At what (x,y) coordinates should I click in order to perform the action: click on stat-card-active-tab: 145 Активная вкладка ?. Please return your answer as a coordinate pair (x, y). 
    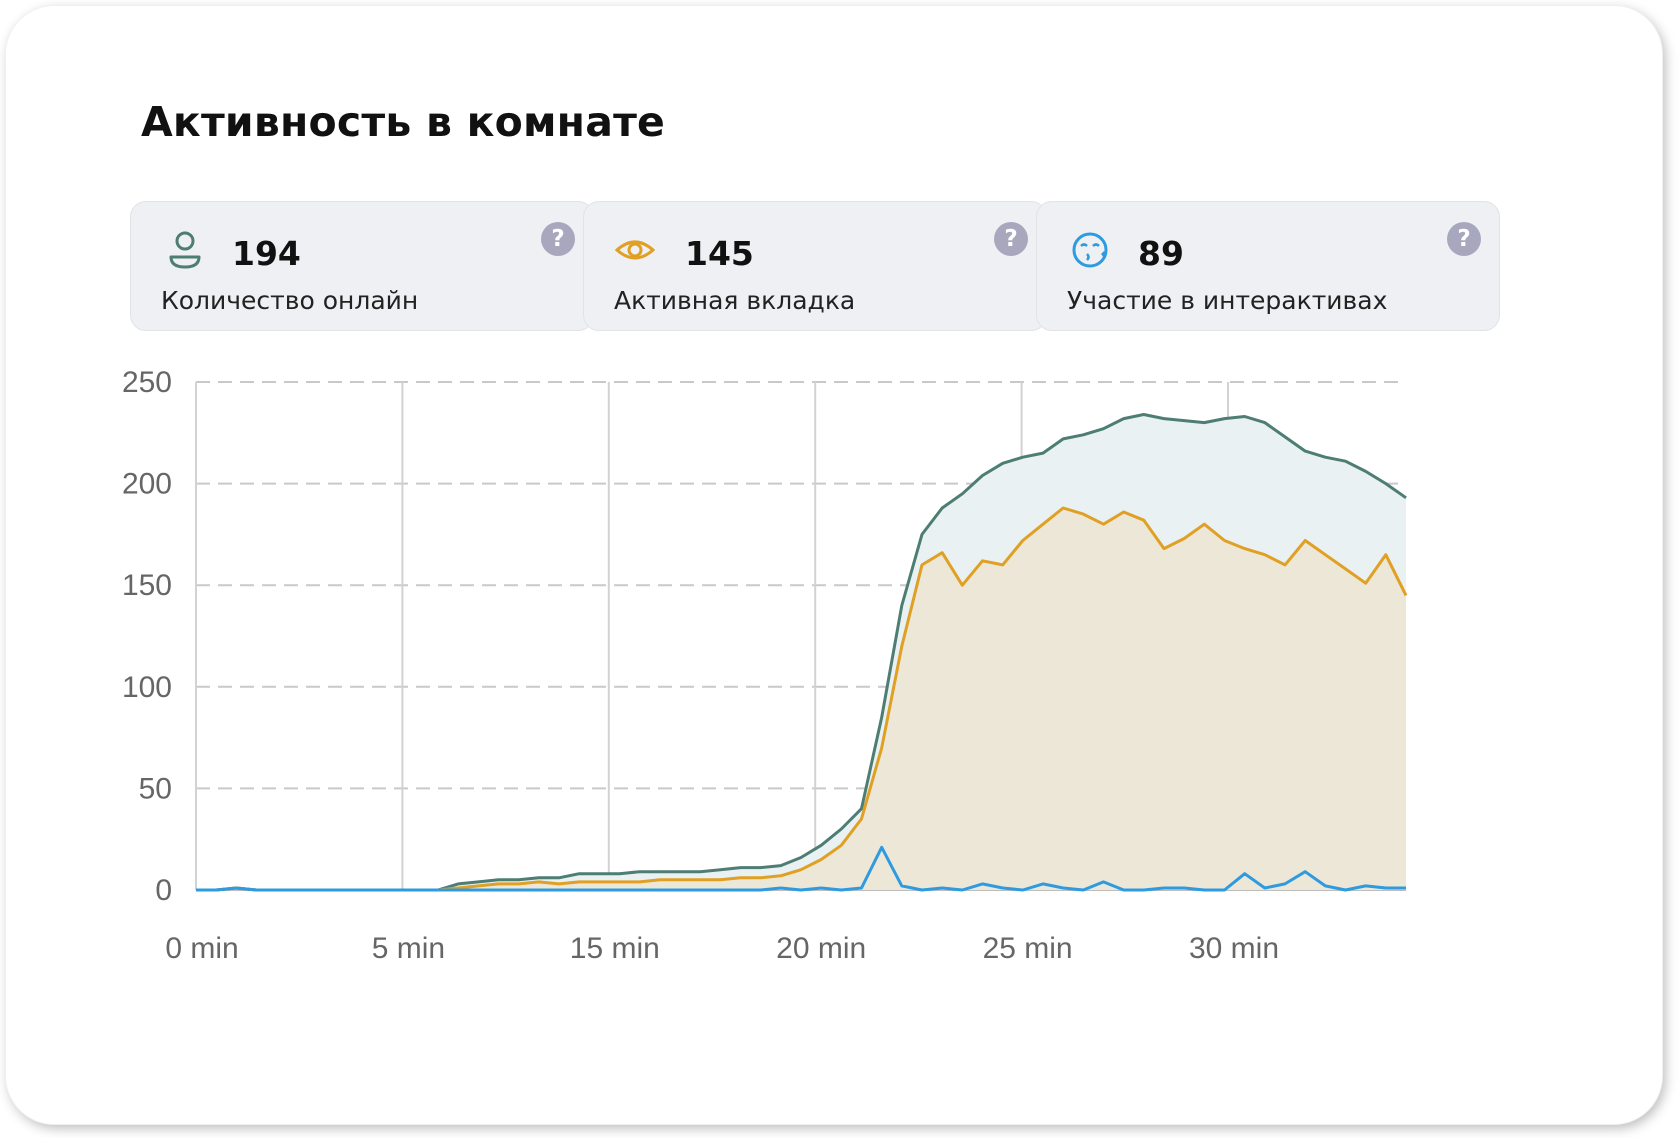
    Looking at the image, I should click on (815, 266).